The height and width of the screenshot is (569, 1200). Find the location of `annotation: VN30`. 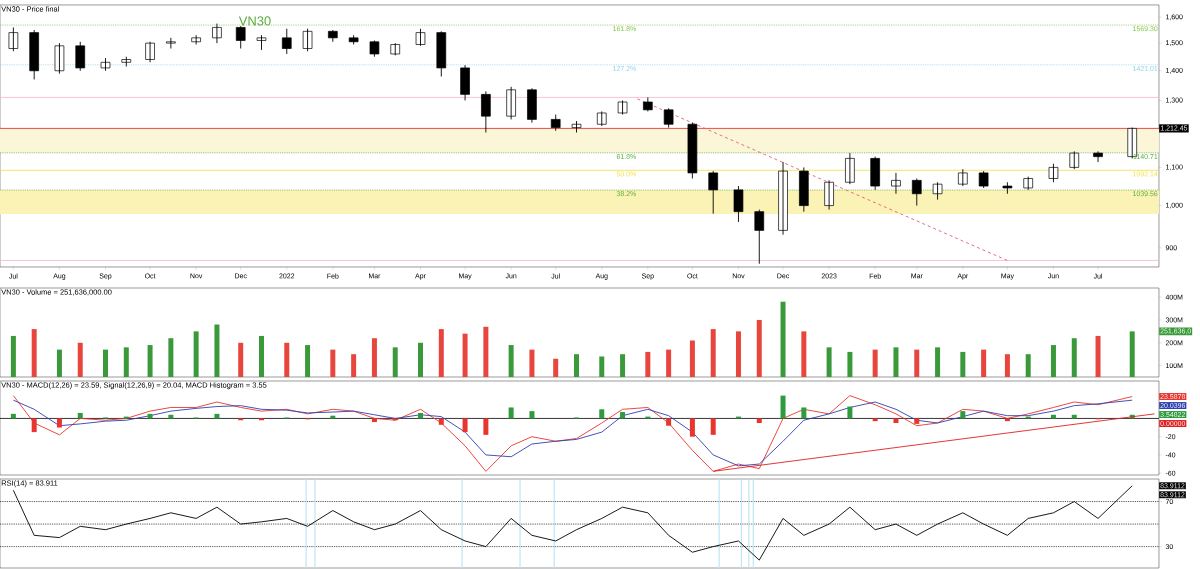

annotation: VN30 is located at coordinates (254, 21).